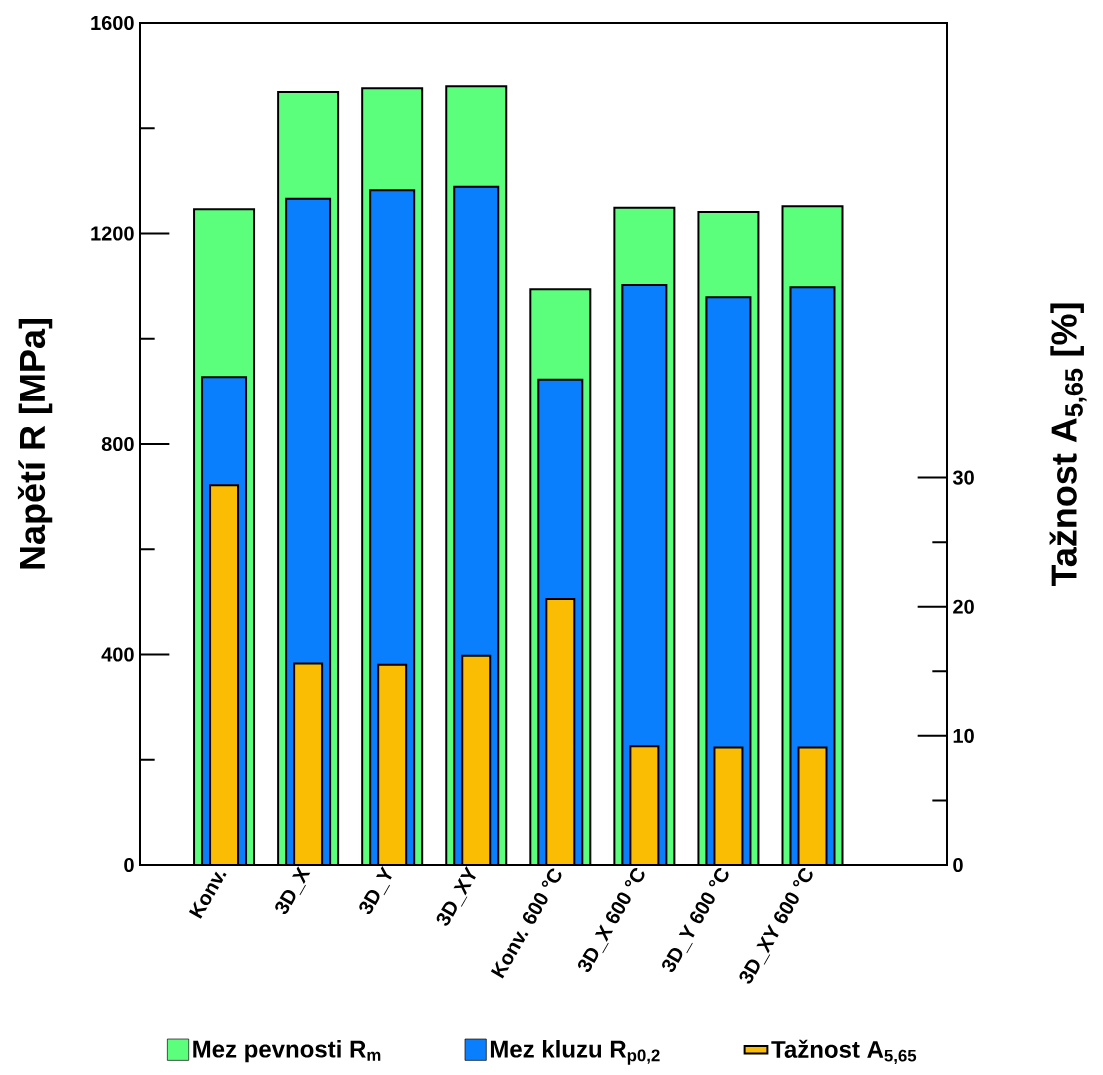 The height and width of the screenshot is (1075, 1103). I want to click on y-tick-label: 800, so click(117, 444).